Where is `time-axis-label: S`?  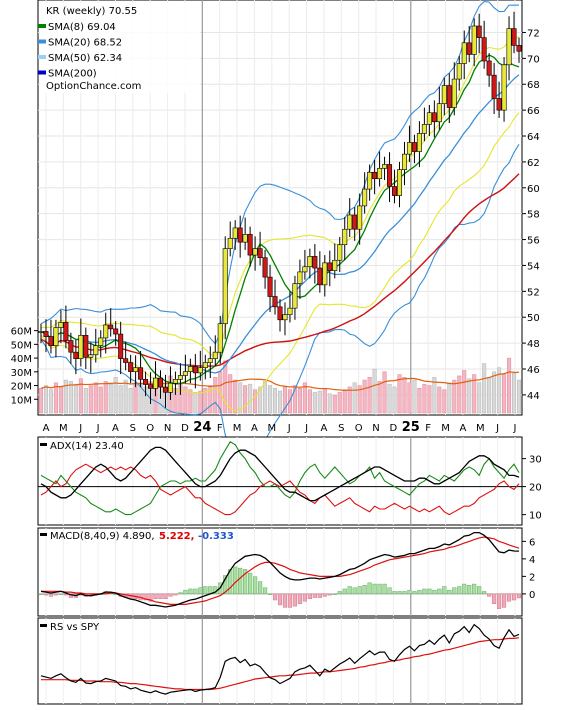
time-axis-label: S is located at coordinates (133, 428).